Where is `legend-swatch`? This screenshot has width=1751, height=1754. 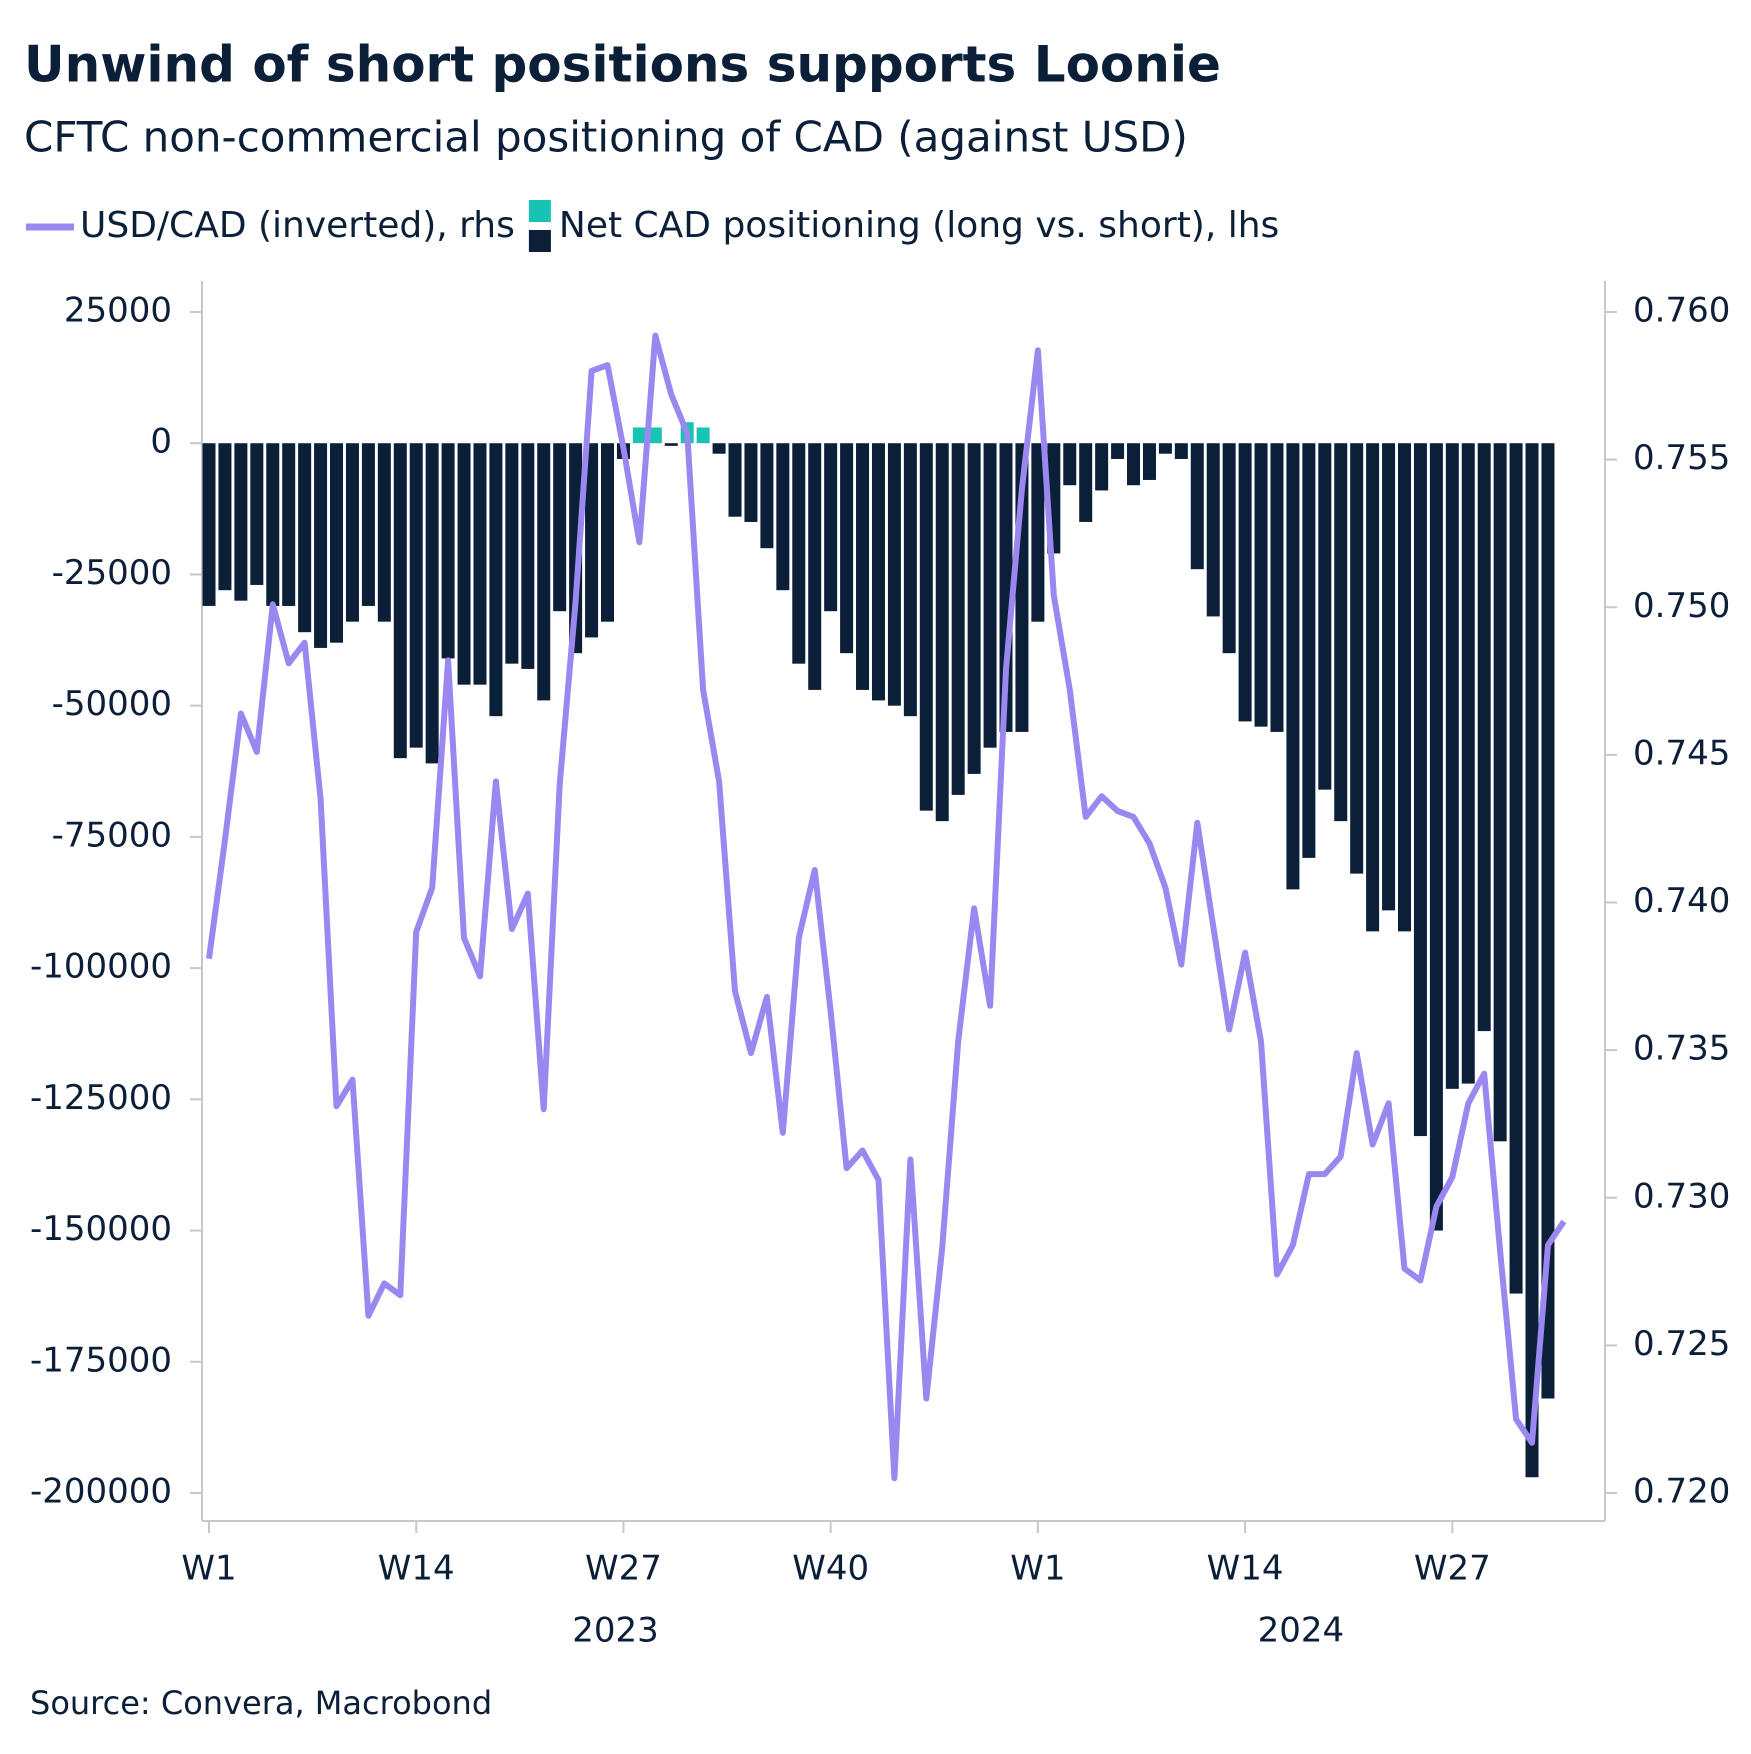 legend-swatch is located at coordinates (539, 241).